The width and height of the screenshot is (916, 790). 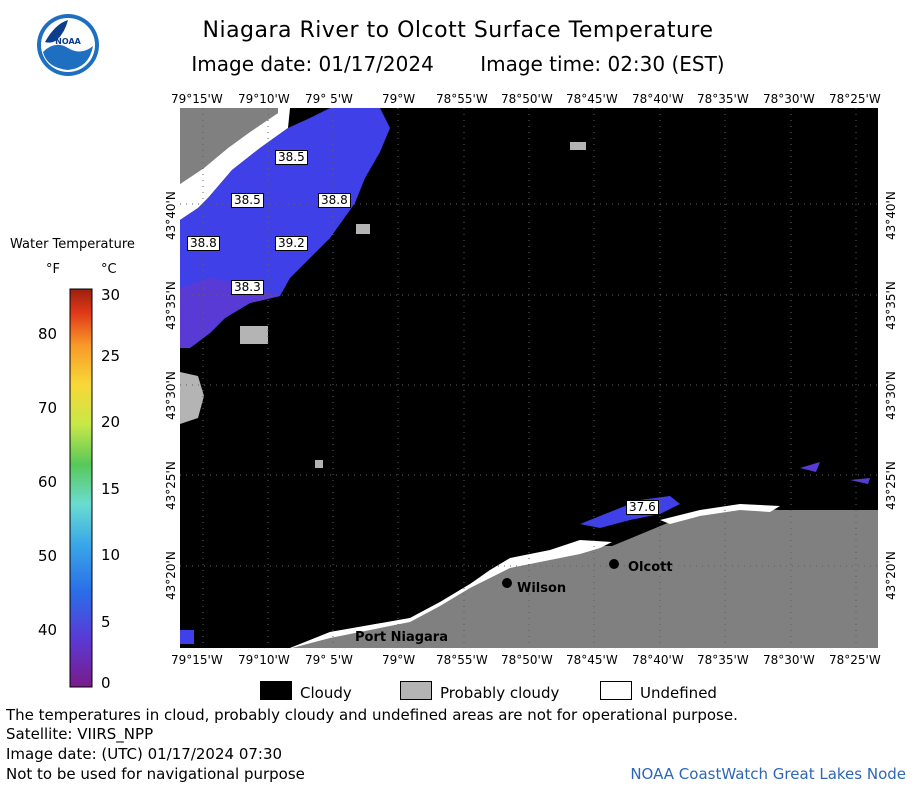 I want to click on utc-date-text: Image date: (UTC) 01/17/2024 07:30, so click(x=144, y=754).